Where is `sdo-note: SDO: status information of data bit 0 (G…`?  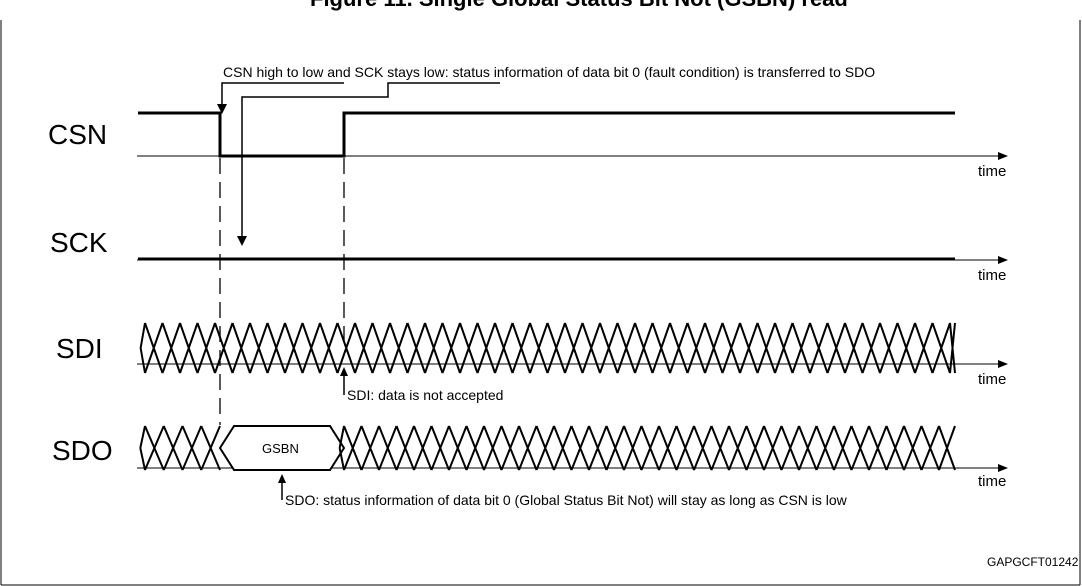
sdo-note: SDO: status information of data bit 0 (G… is located at coordinates (566, 500).